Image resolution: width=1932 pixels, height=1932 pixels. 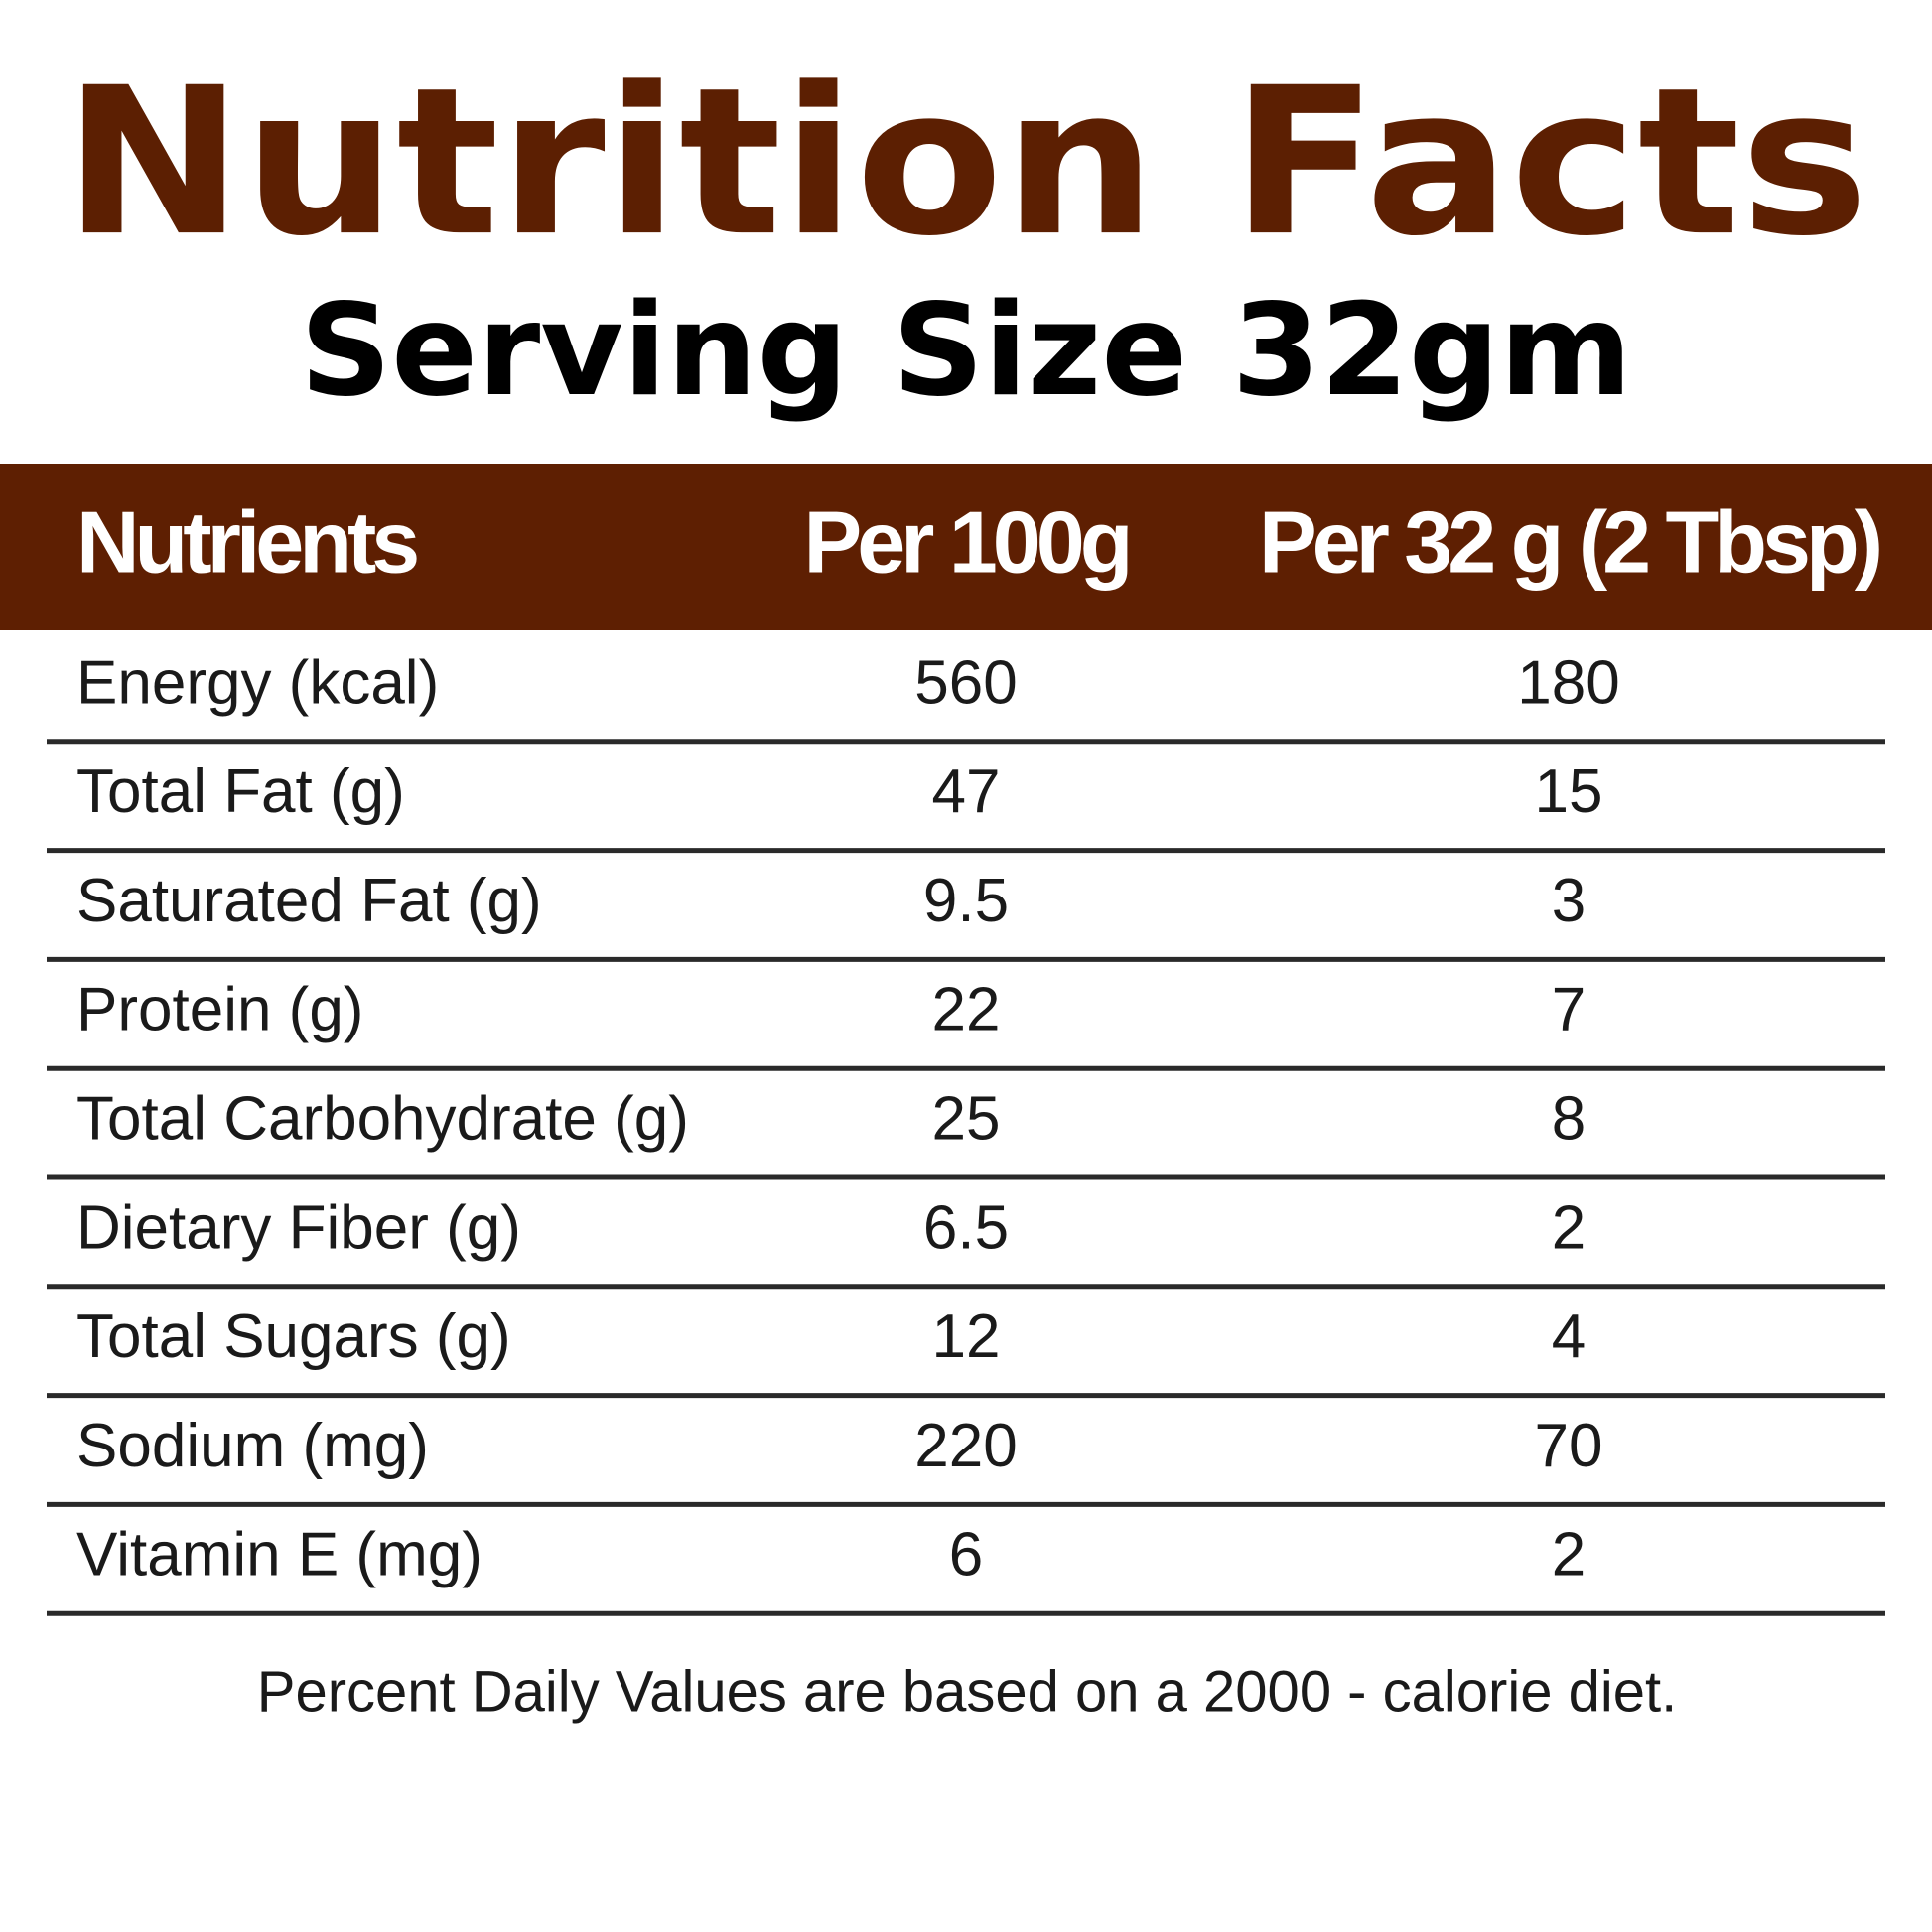 I want to click on nutrient-name: Total Fat (g), so click(x=240, y=792).